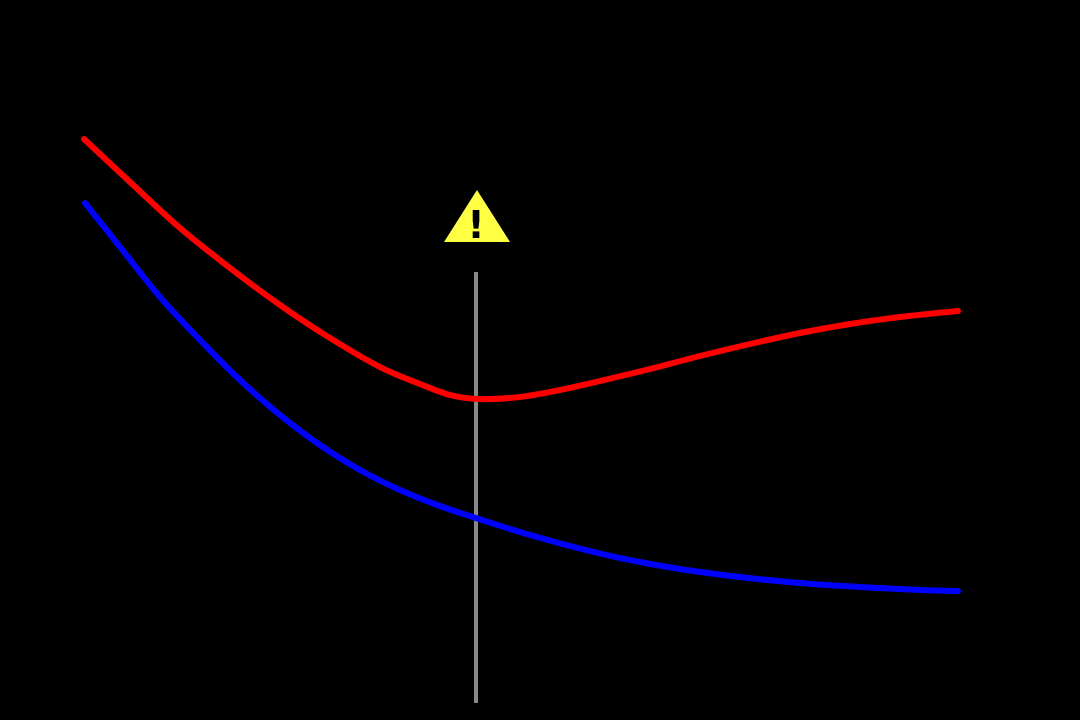  Describe the element at coordinates (475, 225) in the screenshot. I see `warning-exclamation: !` at that location.